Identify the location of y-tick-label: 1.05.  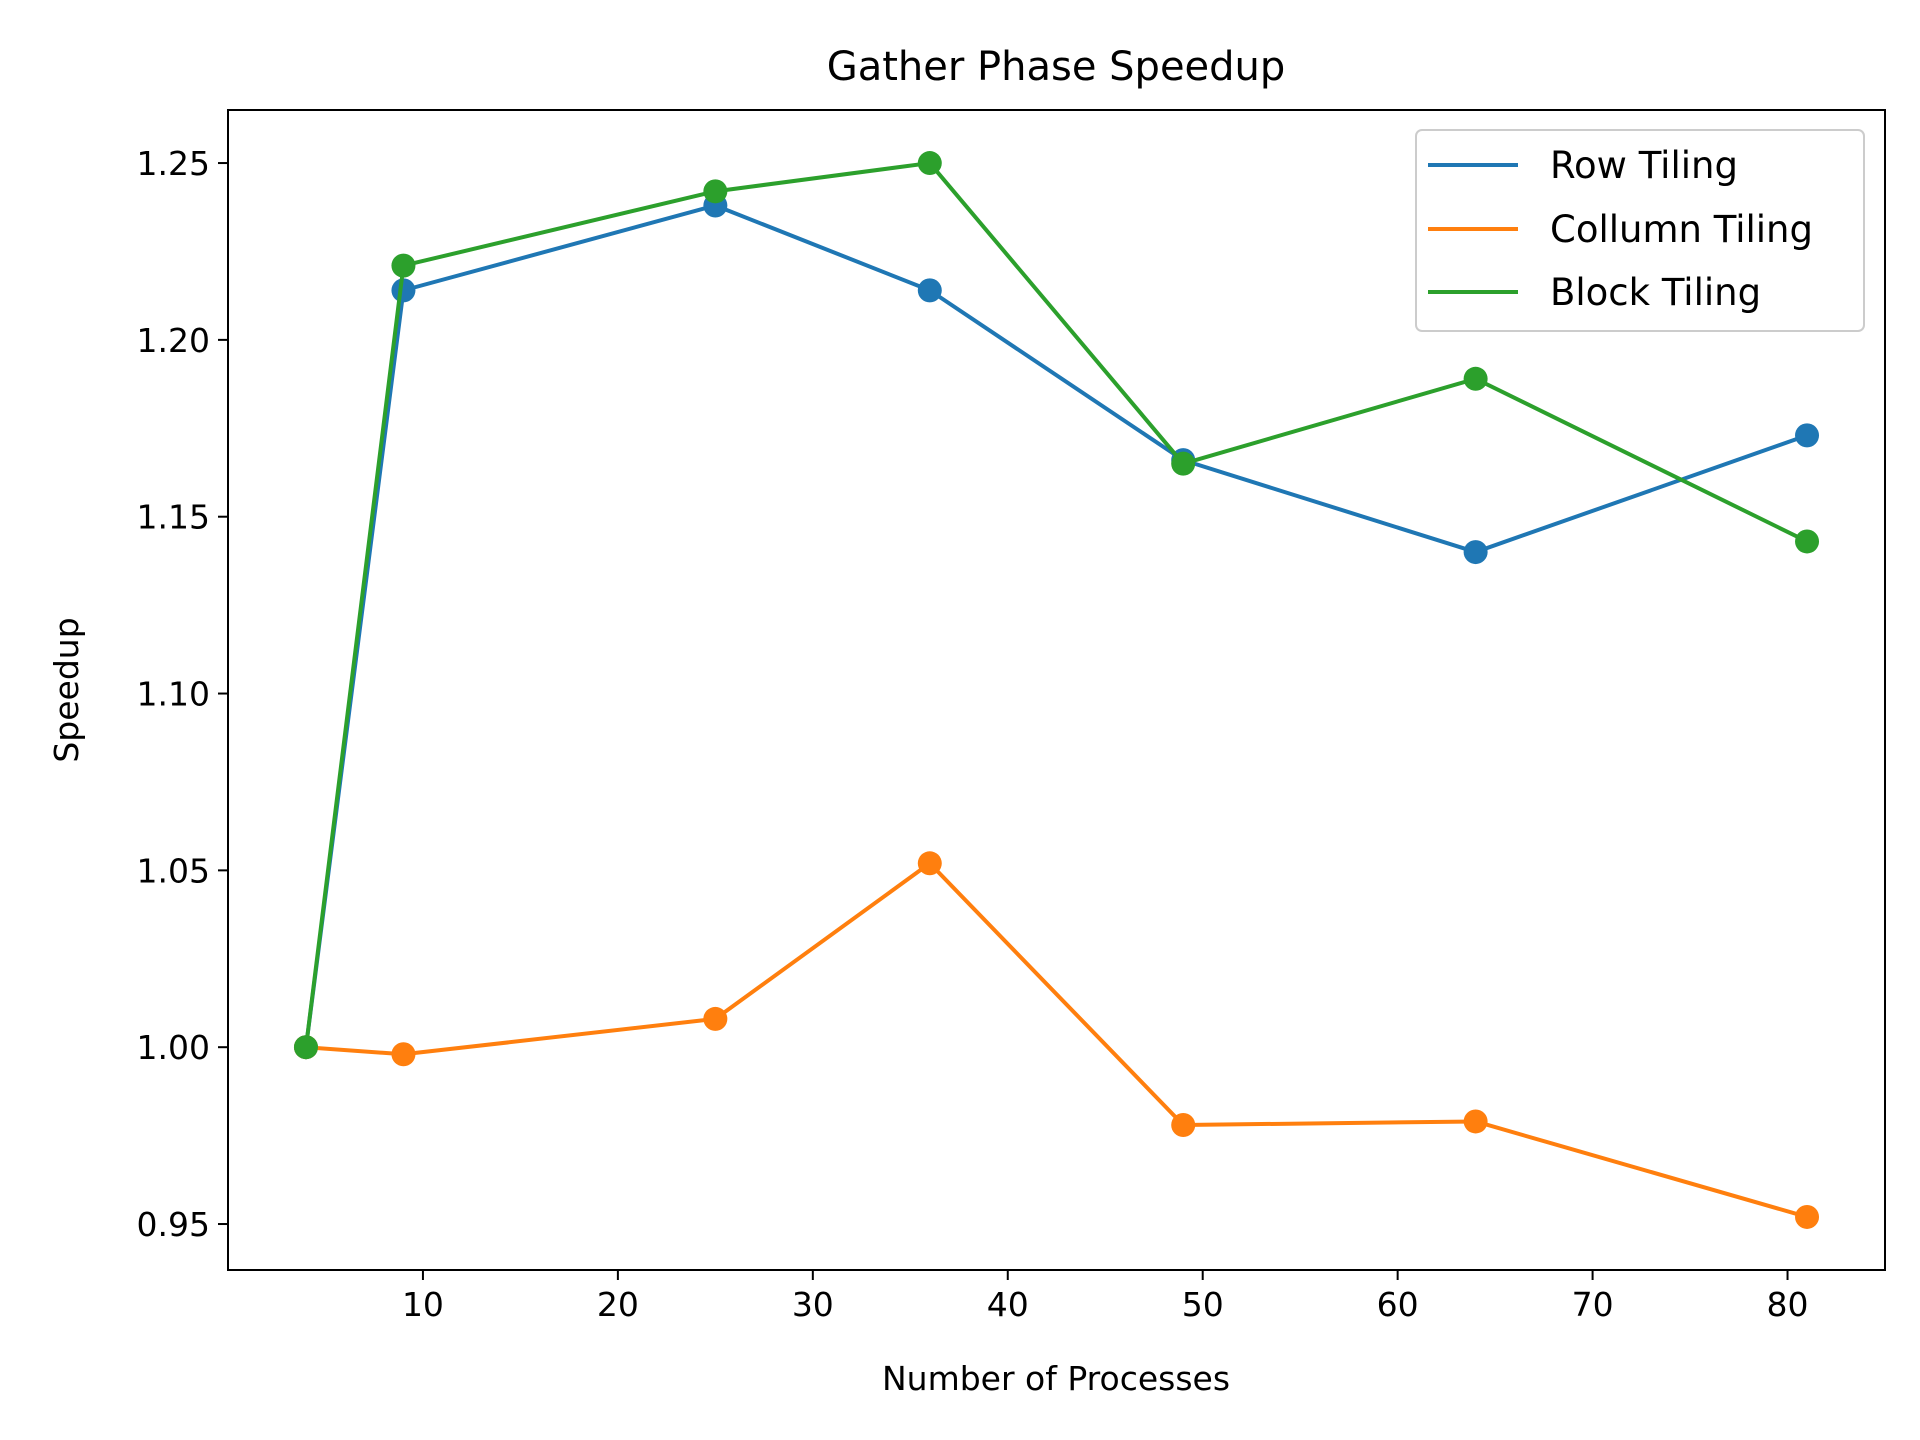
(173, 870).